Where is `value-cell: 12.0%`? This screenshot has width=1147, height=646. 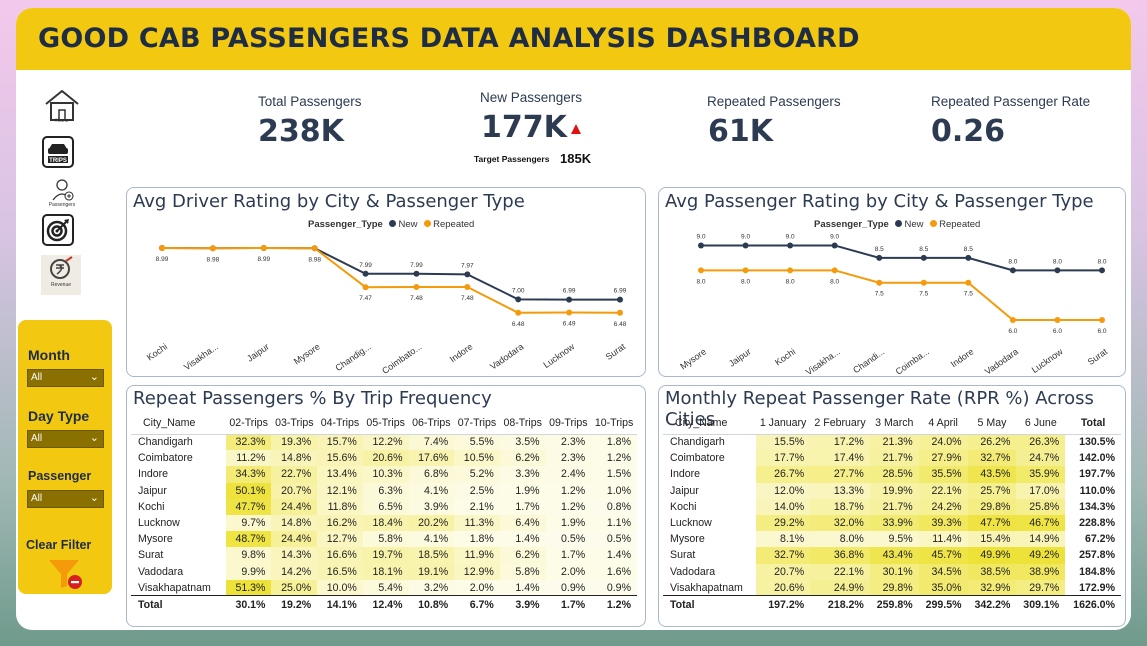
value-cell: 12.0% is located at coordinates (783, 490).